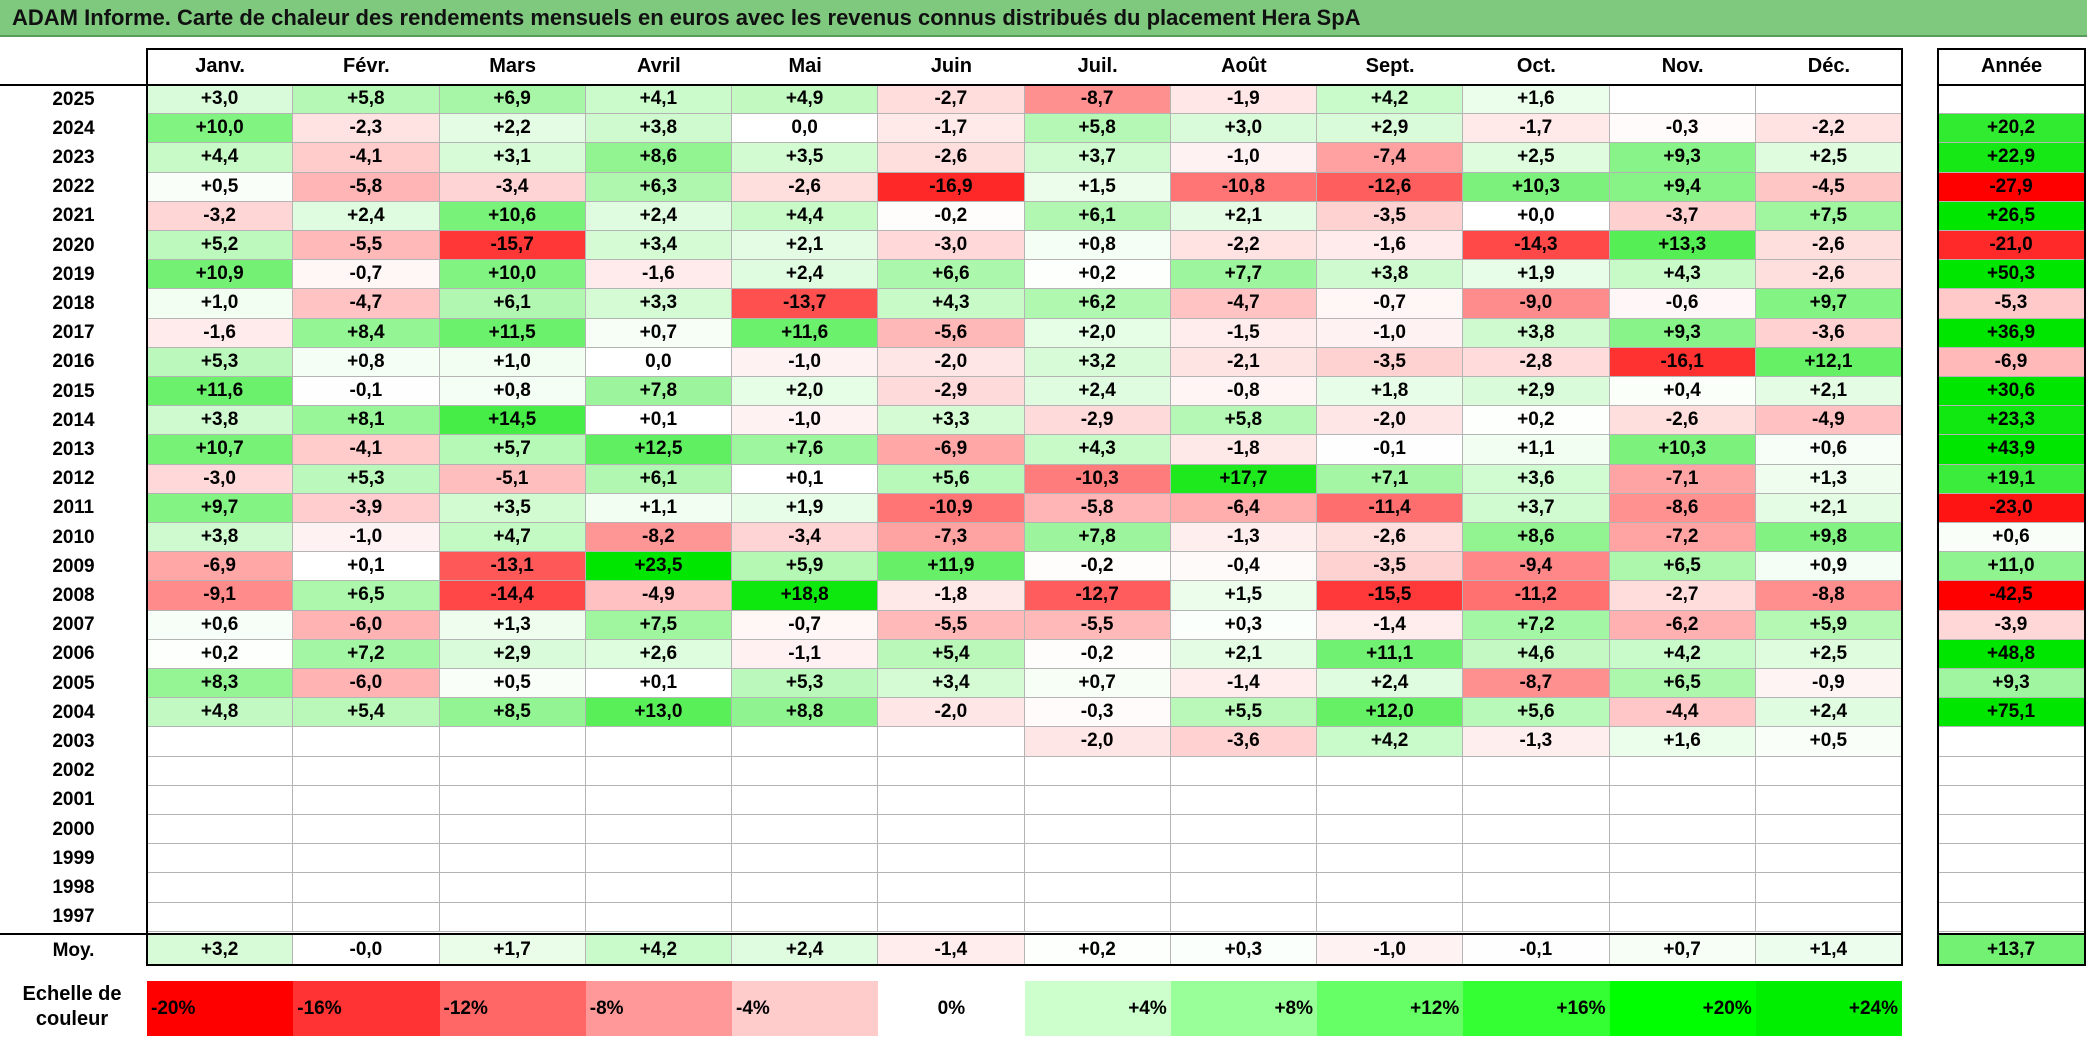 The image size is (2087, 1037). What do you see at coordinates (1682, 950) in the screenshot?
I see `average-cell: +0,7` at bounding box center [1682, 950].